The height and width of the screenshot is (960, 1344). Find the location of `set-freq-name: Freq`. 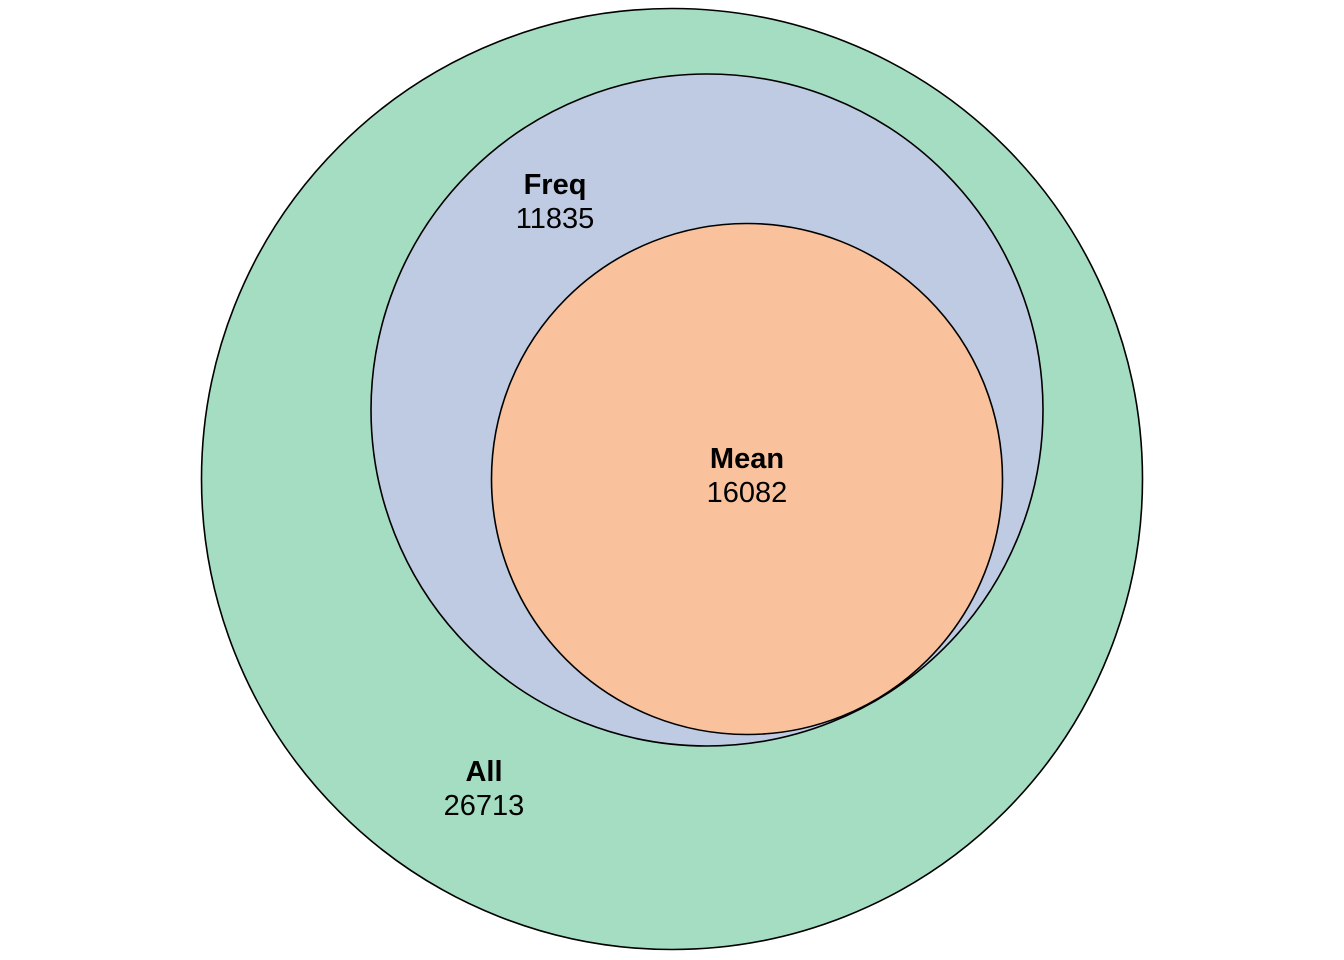

set-freq-name: Freq is located at coordinates (555, 185).